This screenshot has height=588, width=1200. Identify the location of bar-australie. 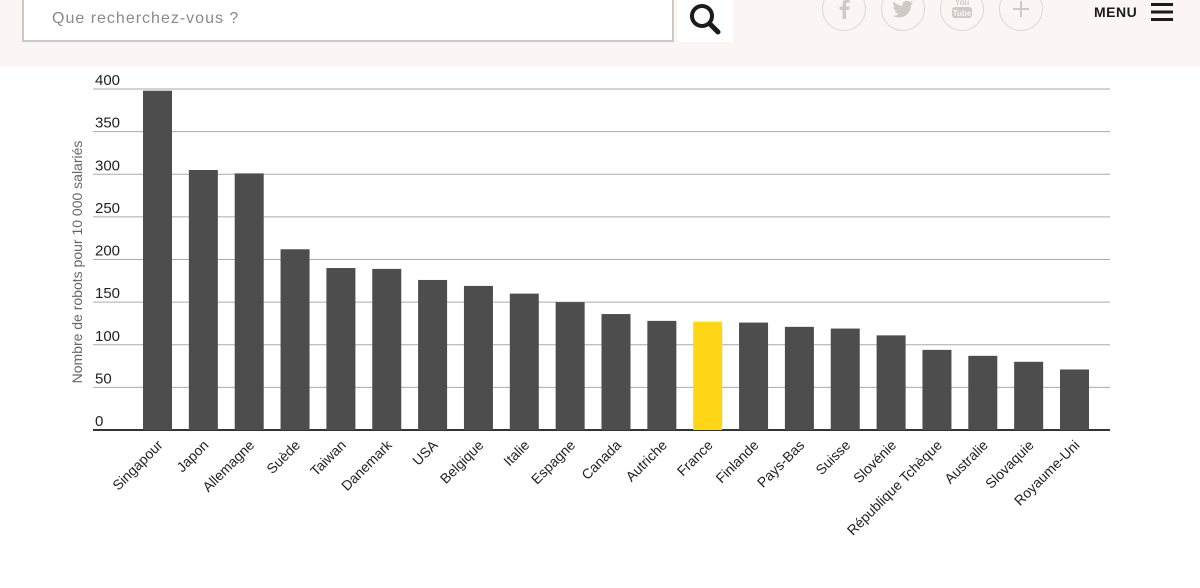
(983, 392).